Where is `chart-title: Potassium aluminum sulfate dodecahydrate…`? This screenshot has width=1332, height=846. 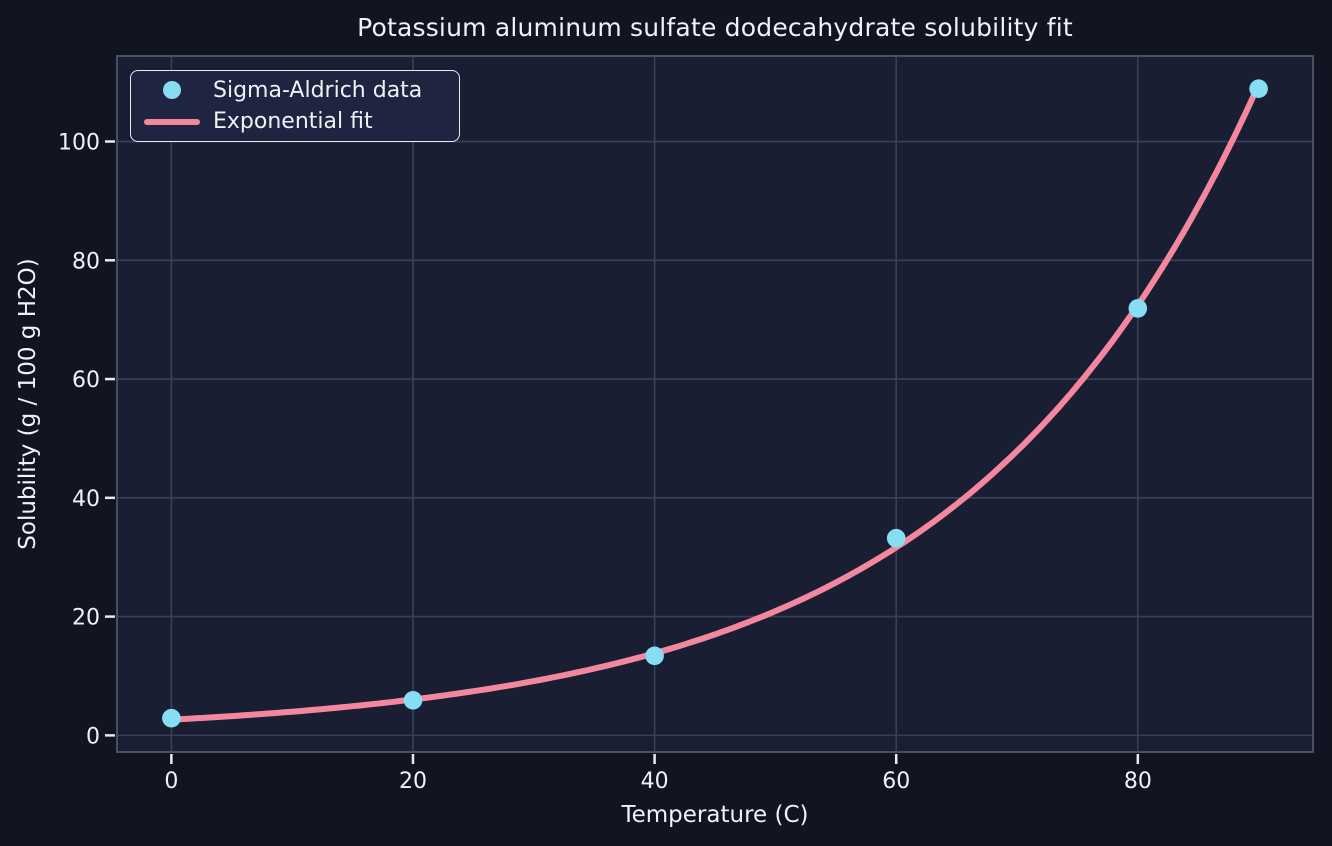 chart-title: Potassium aluminum sulfate dodecahydrate… is located at coordinates (715, 27).